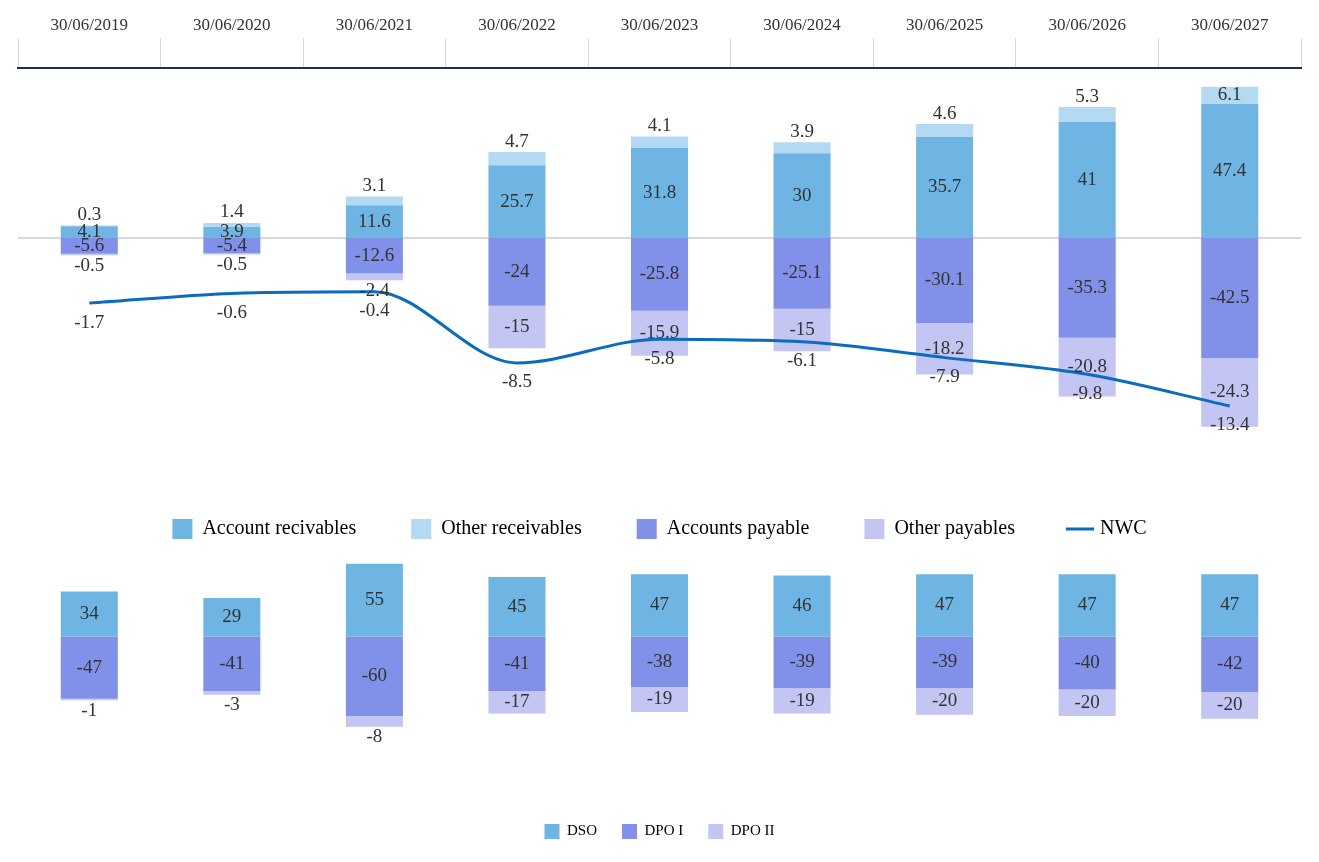 Image resolution: width=1319 pixels, height=862 pixels. What do you see at coordinates (516, 381) in the screenshot?
I see `data-label: -8.5` at bounding box center [516, 381].